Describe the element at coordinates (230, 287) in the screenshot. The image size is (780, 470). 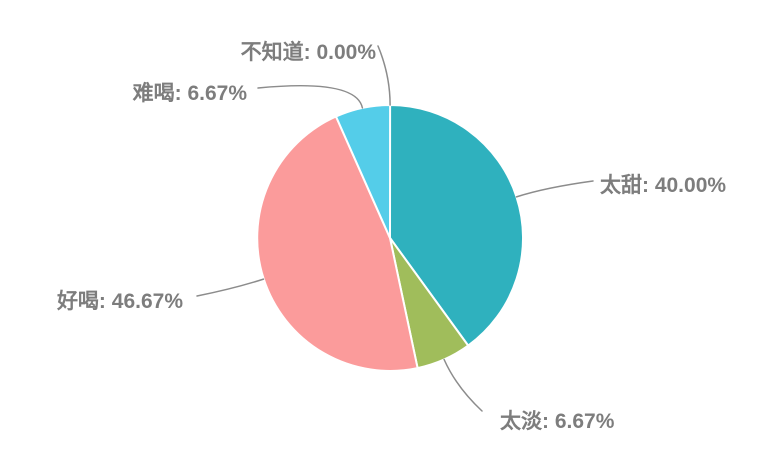
I see `label-line-haohe` at that location.